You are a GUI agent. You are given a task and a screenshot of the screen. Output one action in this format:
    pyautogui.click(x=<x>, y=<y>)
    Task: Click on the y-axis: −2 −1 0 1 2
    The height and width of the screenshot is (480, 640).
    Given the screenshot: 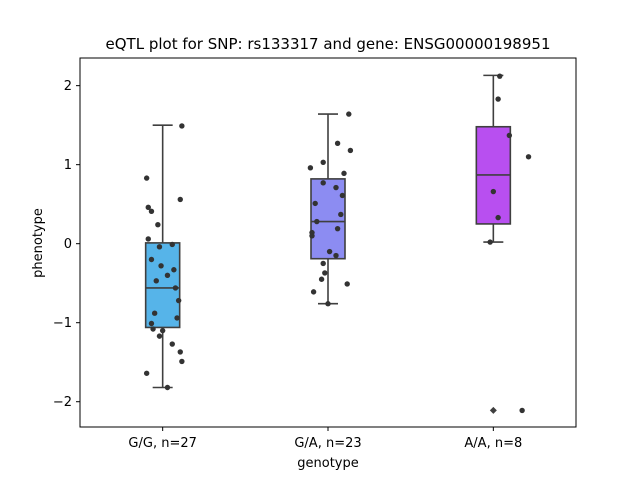 What is the action you would take?
    pyautogui.click(x=66, y=244)
    